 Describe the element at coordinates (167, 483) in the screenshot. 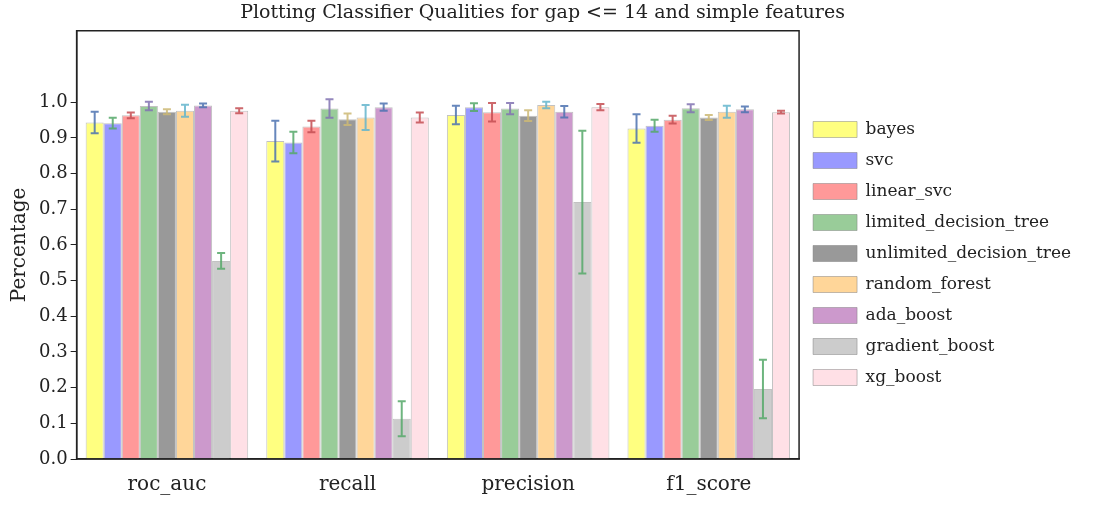

I see `x-tick-label: roc_auc` at that location.